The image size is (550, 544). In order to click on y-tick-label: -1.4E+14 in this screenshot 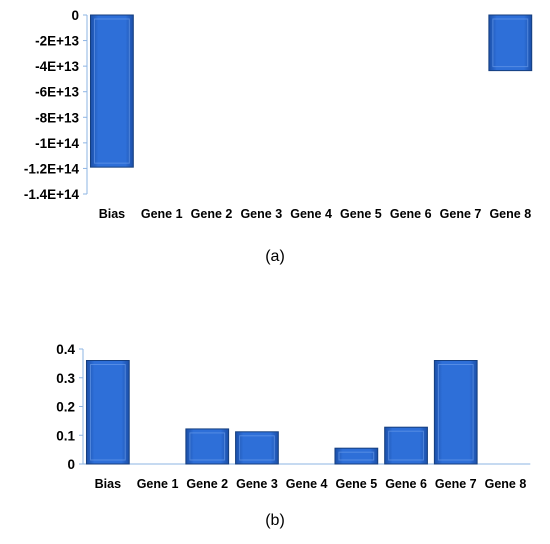, I will do `click(52, 194)`.